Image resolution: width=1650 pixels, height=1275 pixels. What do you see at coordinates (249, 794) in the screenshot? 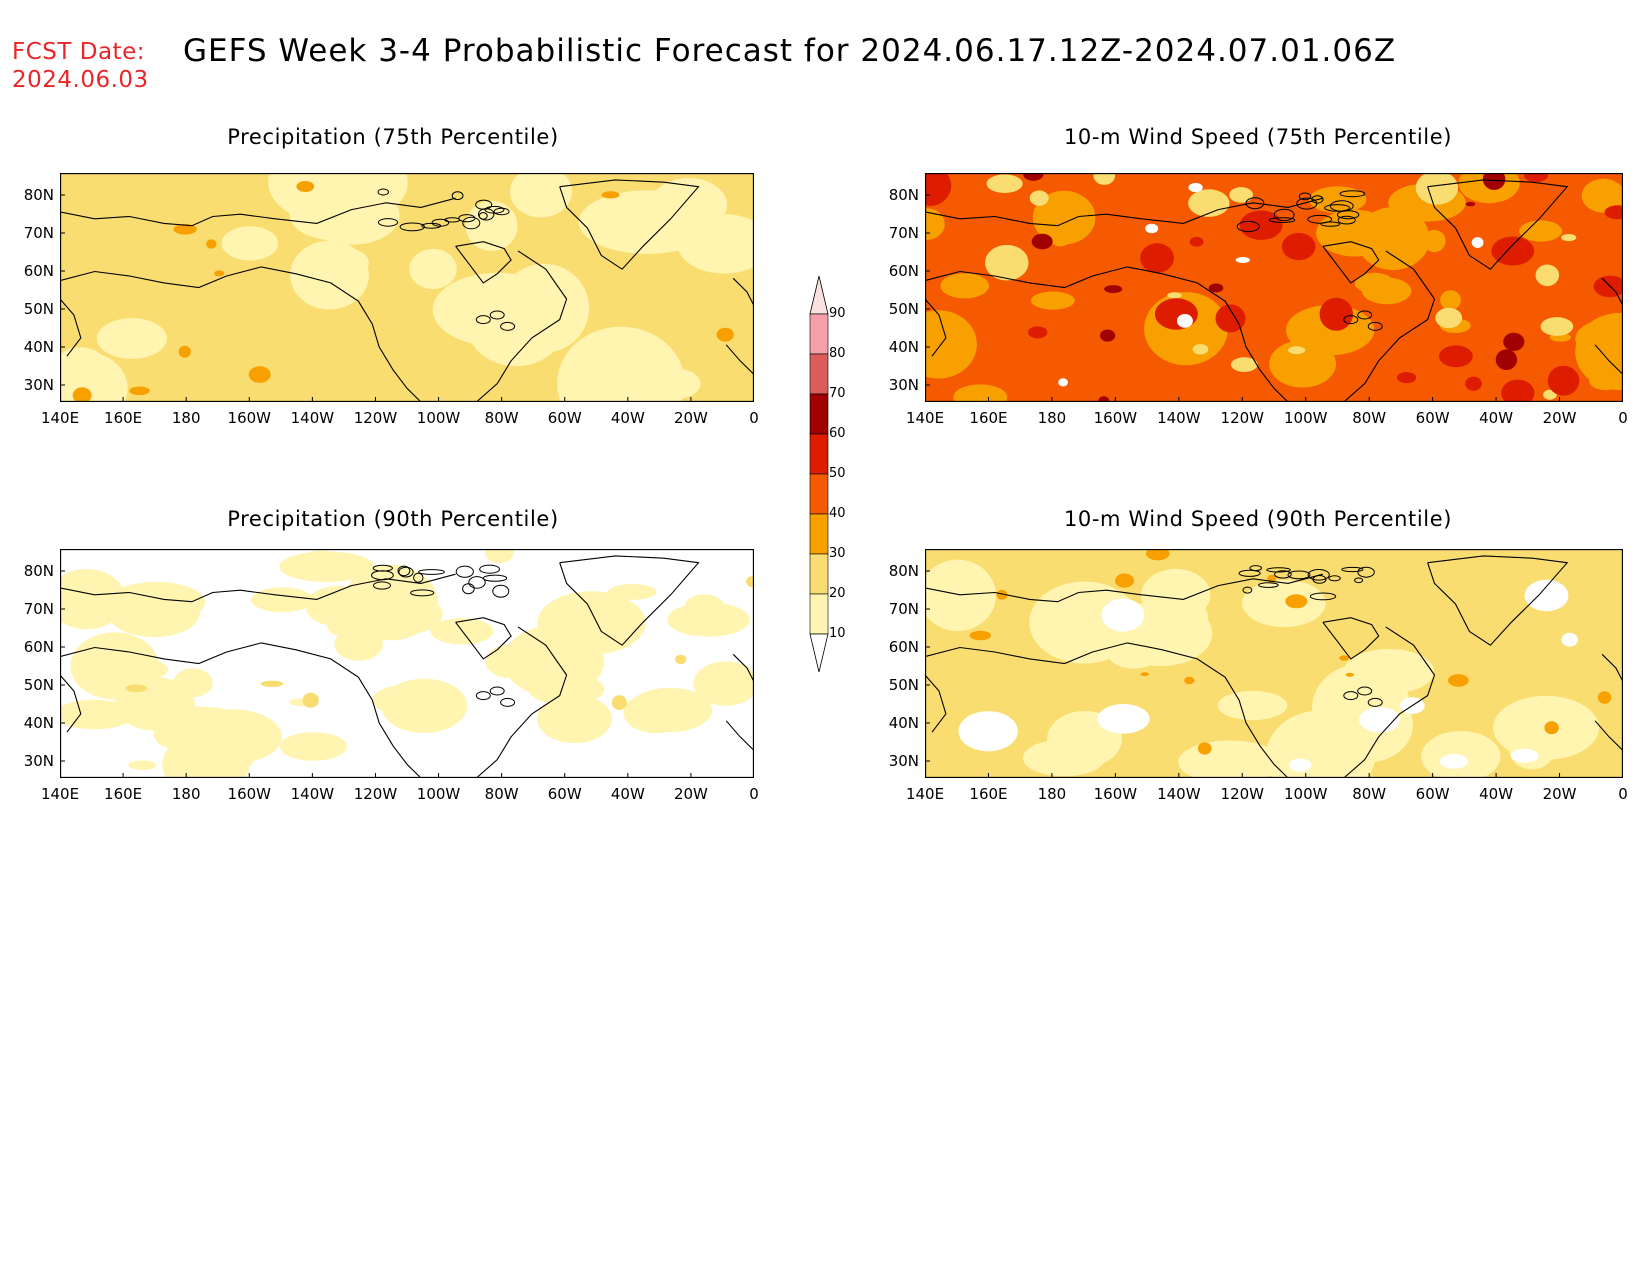
I see `lon-tick-label: 160W` at bounding box center [249, 794].